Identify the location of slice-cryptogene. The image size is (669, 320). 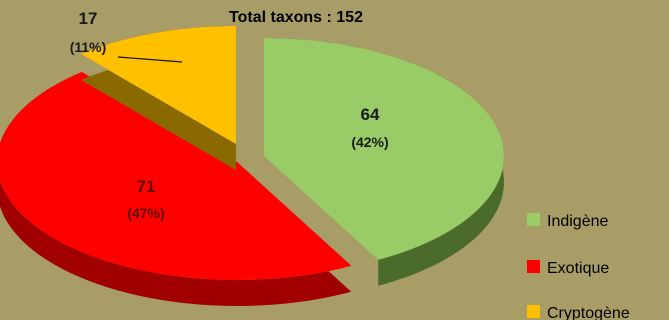
(158, 97).